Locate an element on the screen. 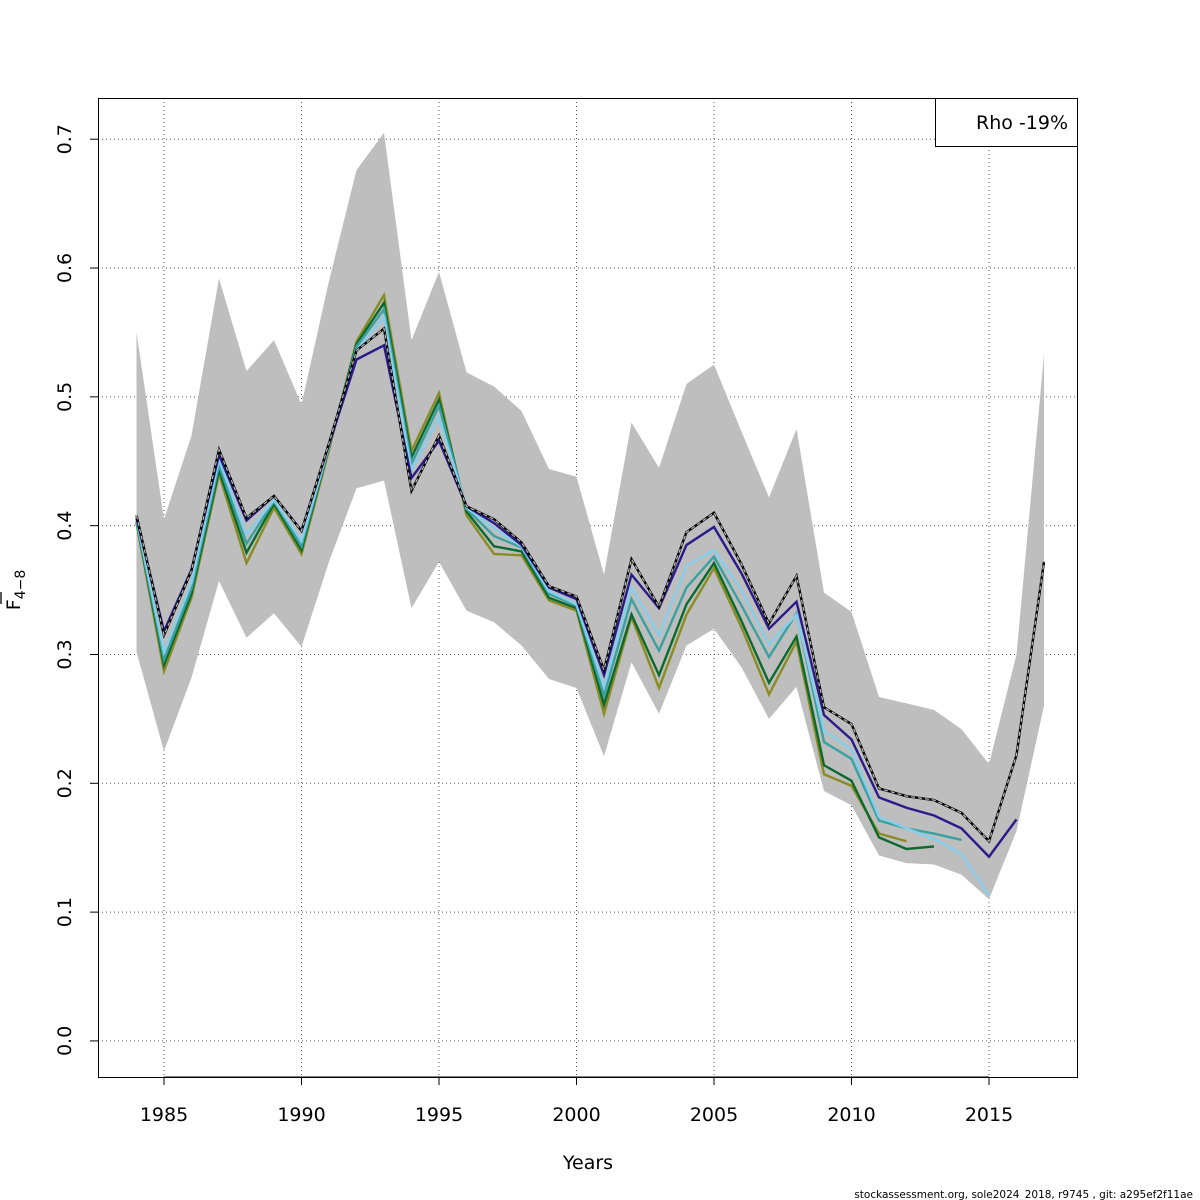  y-tick-label-0.7: 0.7 is located at coordinates (65, 139).